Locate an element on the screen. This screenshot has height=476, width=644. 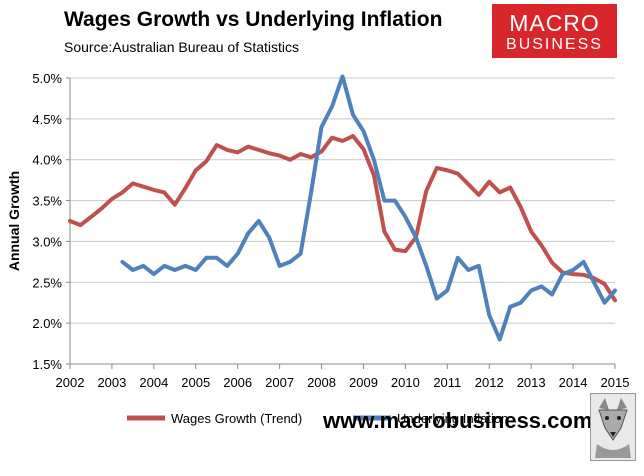
y-tick-label: 3.0% is located at coordinates (47, 241).